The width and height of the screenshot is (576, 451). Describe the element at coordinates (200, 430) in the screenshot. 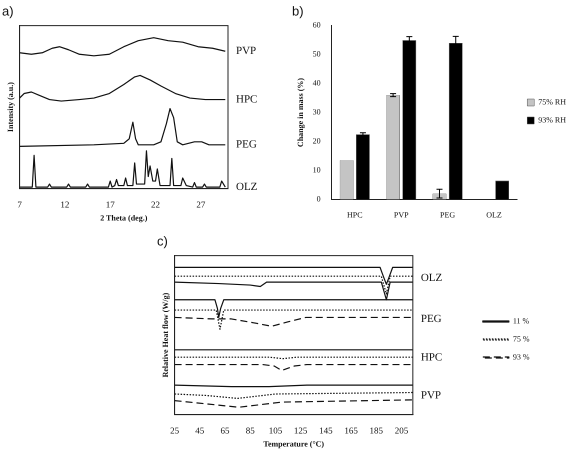

I see `x-tick-label: 45` at that location.